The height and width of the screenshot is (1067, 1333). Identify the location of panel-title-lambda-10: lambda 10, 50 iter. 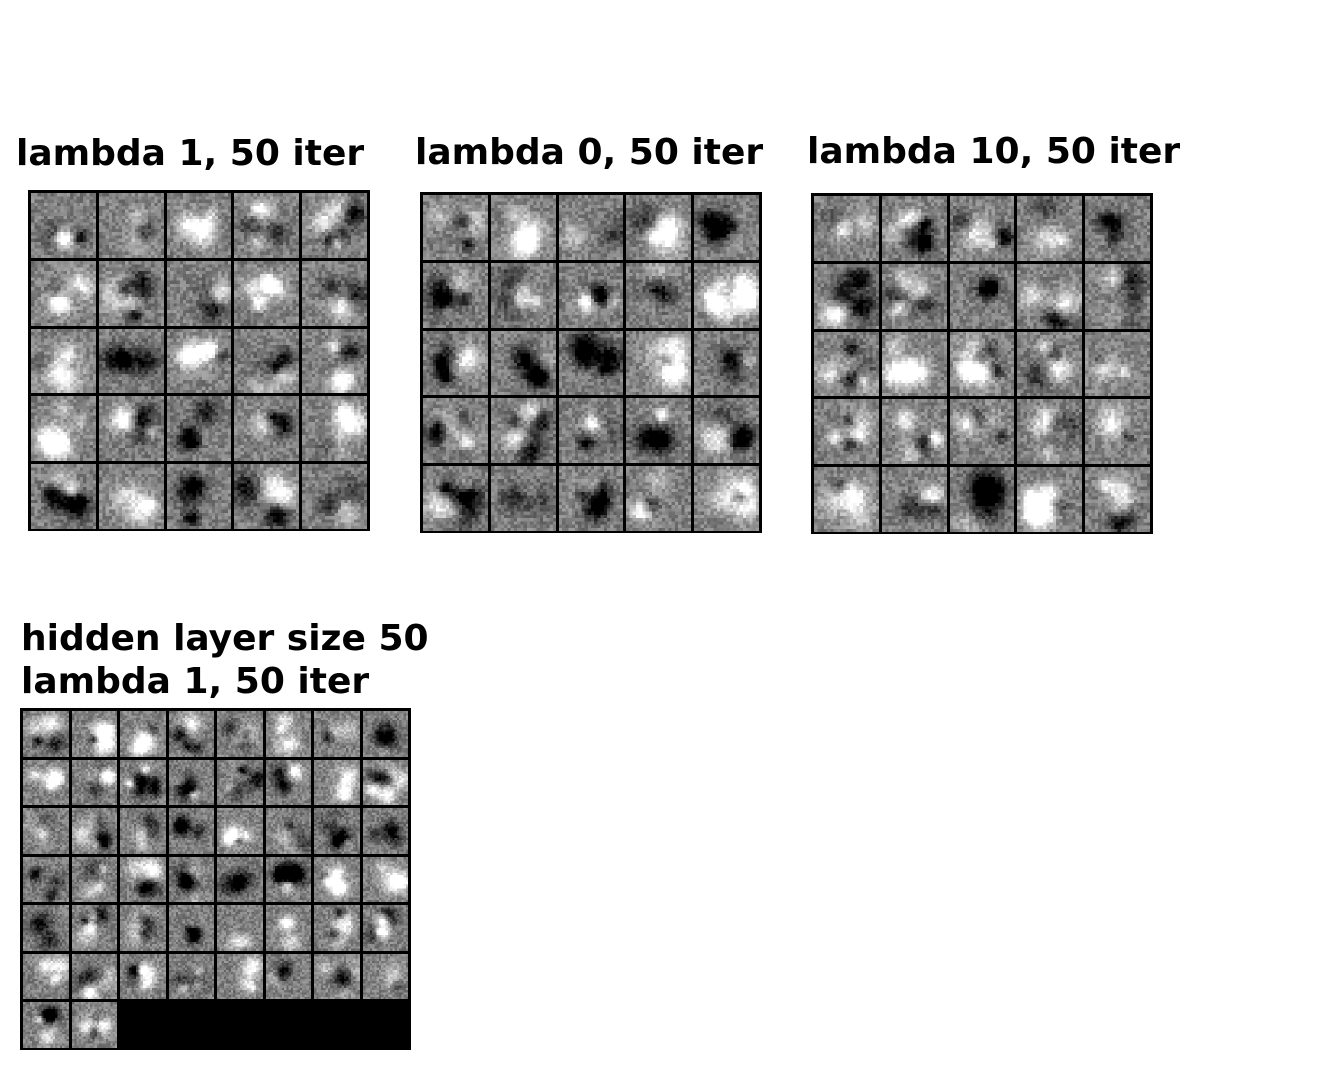
(993, 151).